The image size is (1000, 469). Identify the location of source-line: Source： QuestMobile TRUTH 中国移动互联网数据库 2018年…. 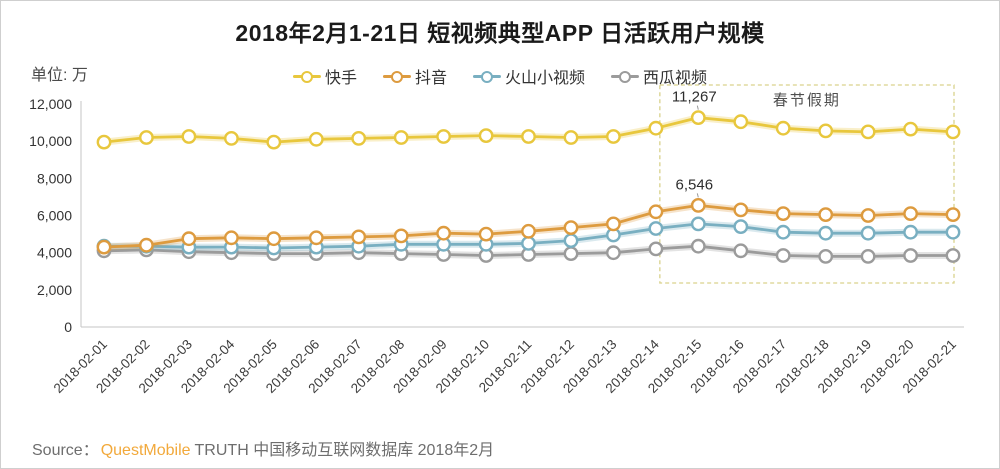
(263, 448).